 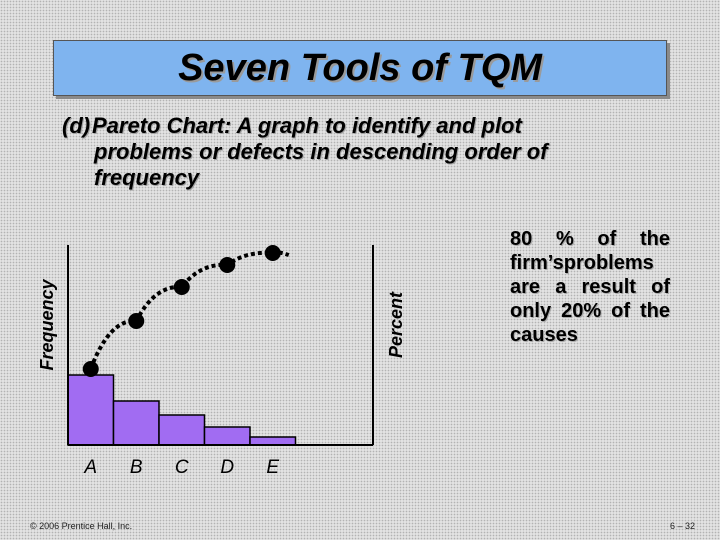 I want to click on copyright-footer: © 2006 Prentice Hall, Inc., so click(x=81, y=526).